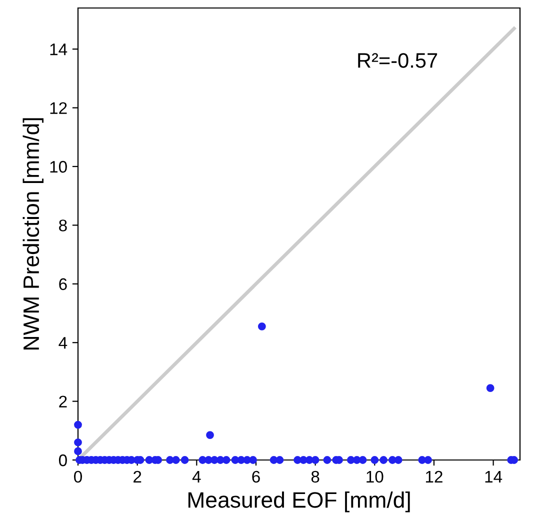 This screenshot has width=534, height=525. I want to click on y-tick-label: 8, so click(63, 226).